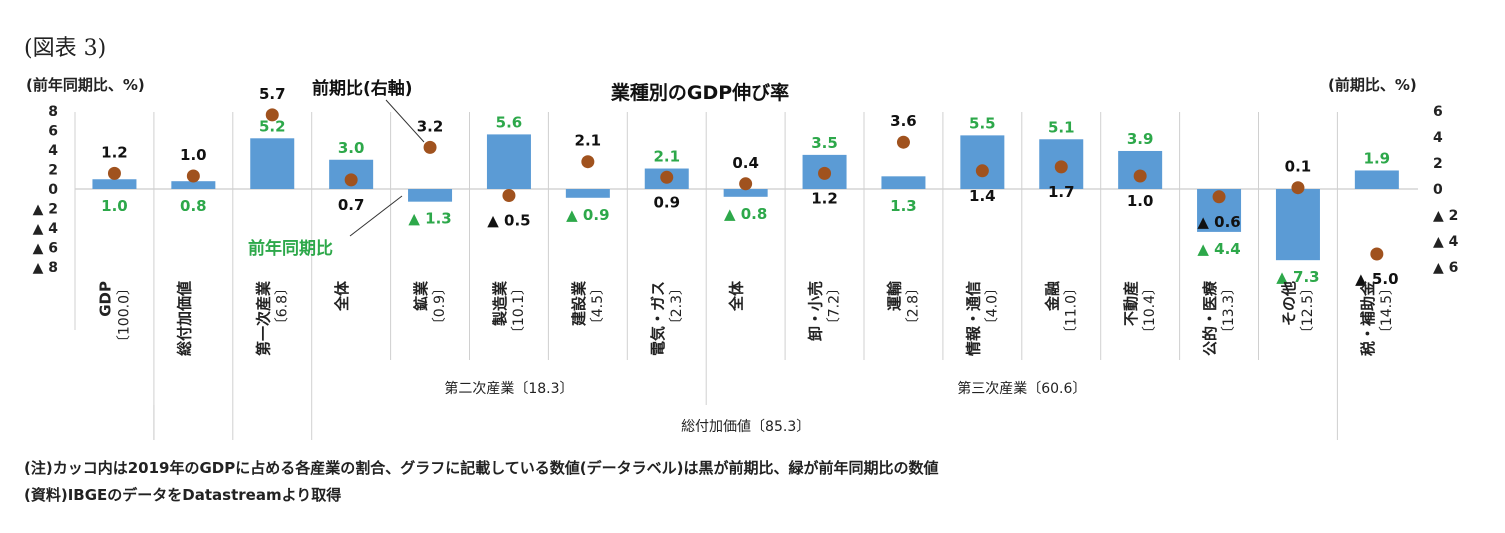 This screenshot has width=1505, height=533. Describe the element at coordinates (1298, 167) in the screenshot. I see `dot-data-label: 0.1` at that location.